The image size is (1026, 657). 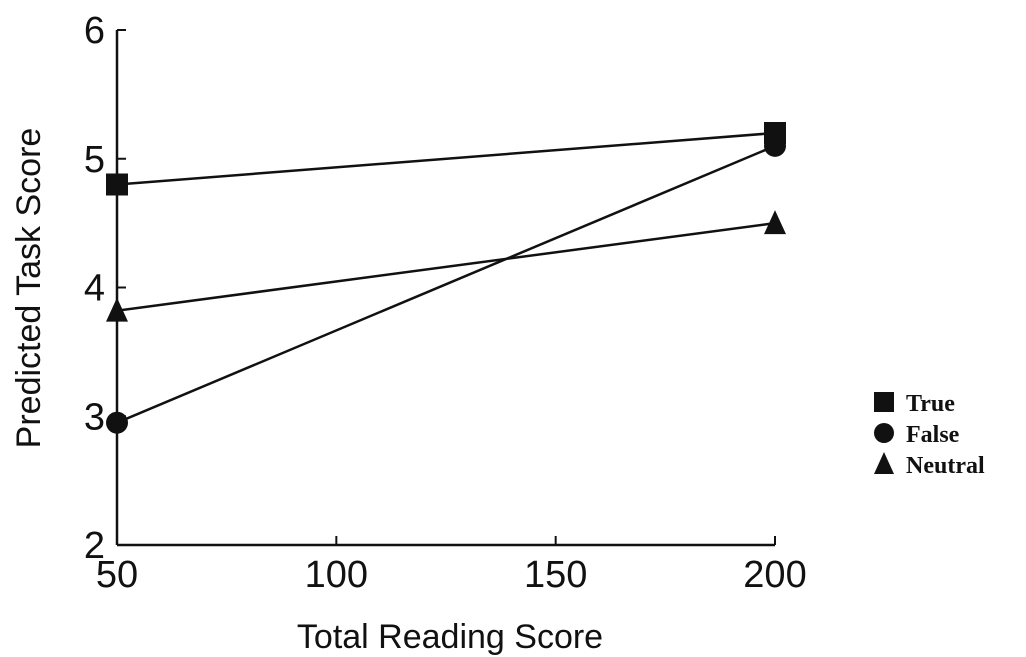 What do you see at coordinates (117, 184) in the screenshot?
I see `data-point-true` at bounding box center [117, 184].